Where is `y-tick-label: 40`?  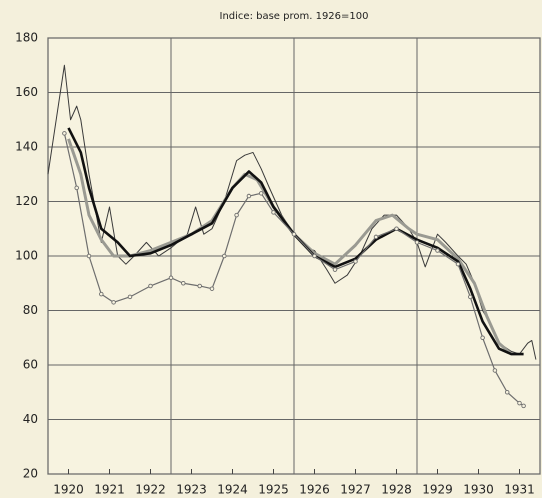
y-tick-label: 40 is located at coordinates (30, 419).